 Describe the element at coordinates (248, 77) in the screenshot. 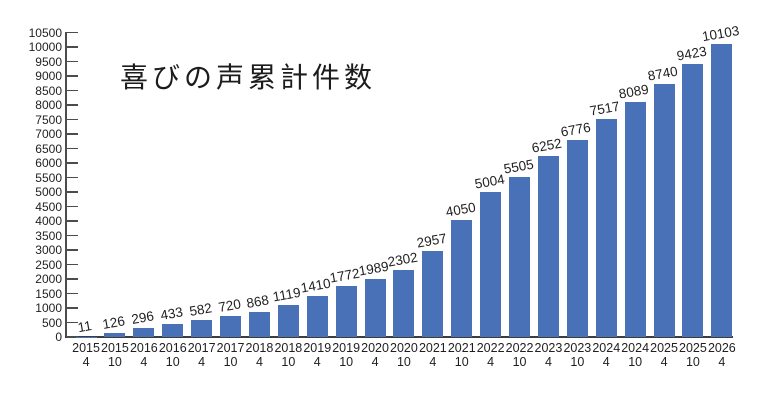

I see `chart-title: 喜びの声累計件数` at that location.